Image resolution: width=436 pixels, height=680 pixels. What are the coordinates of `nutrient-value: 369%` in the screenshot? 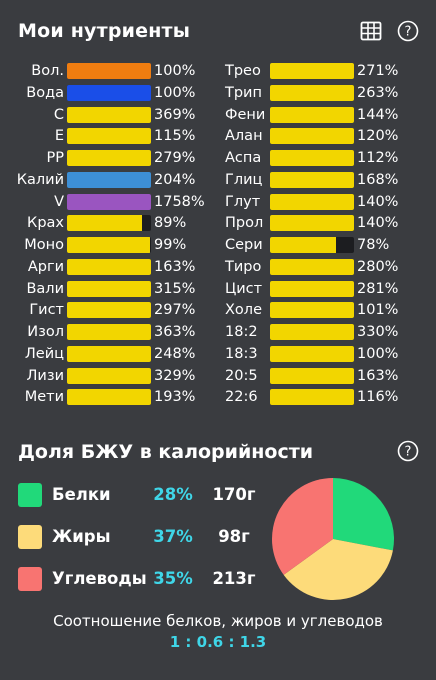 It's located at (175, 114).